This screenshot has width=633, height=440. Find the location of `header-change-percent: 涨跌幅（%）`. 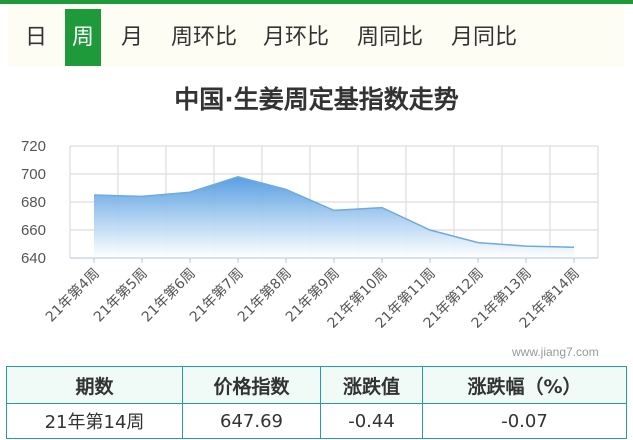

header-change-percent: 涨跌幅（%） is located at coordinates (524, 385).